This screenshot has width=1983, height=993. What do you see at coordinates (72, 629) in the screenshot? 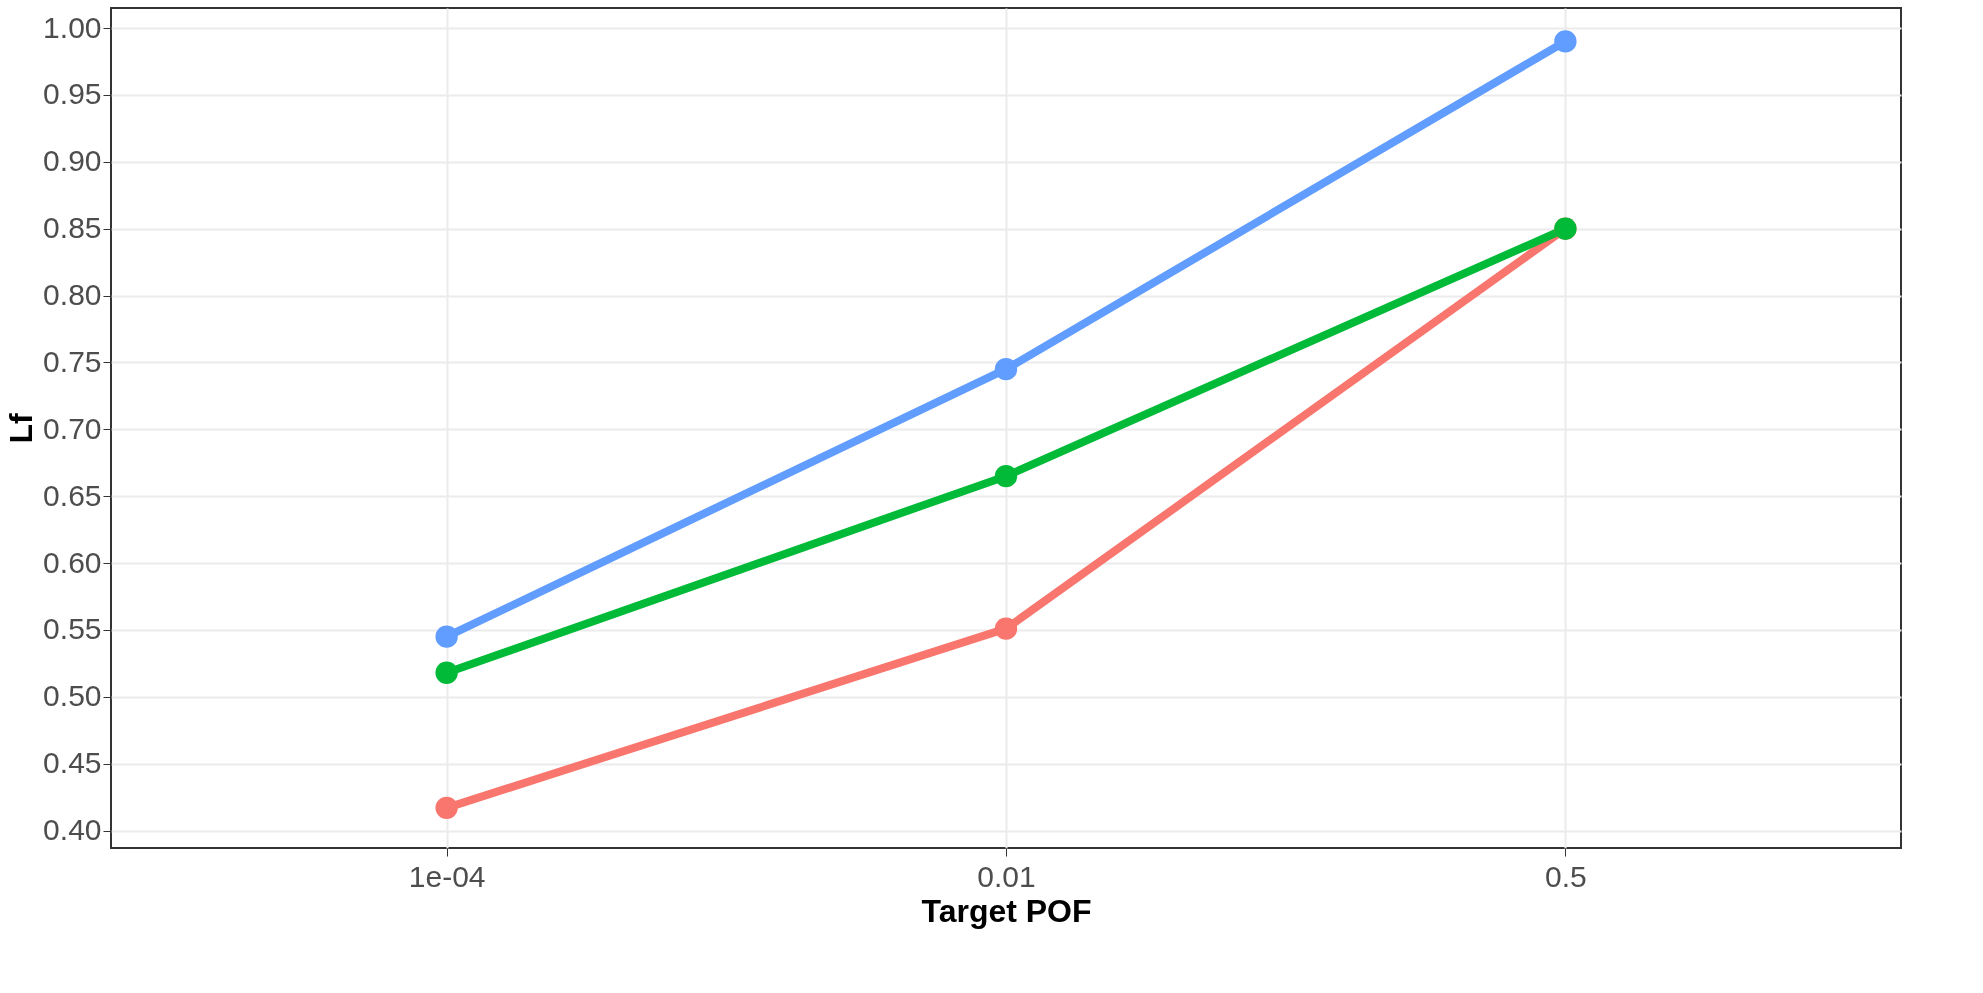
I see `y-tick-label: 0.55` at bounding box center [72, 629].